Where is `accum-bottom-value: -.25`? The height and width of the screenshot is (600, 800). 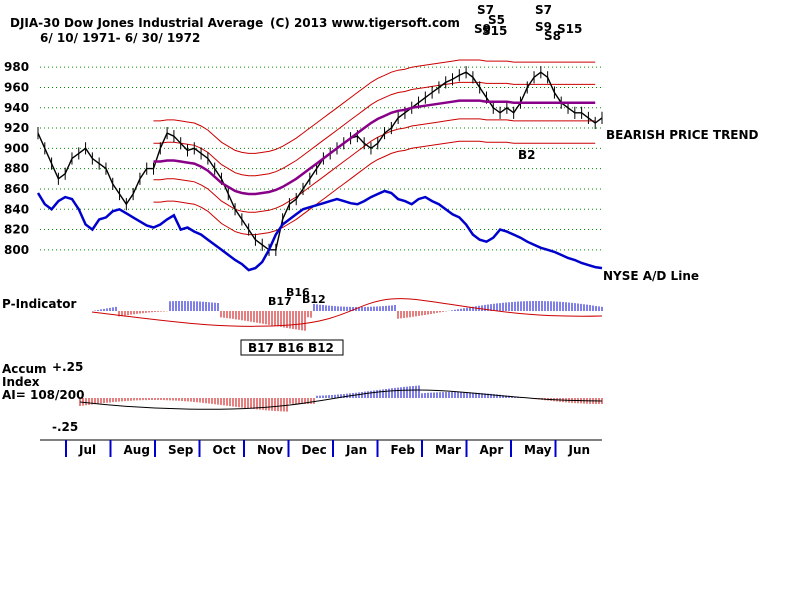
accum-bottom-value: -.25 is located at coordinates (65, 427).